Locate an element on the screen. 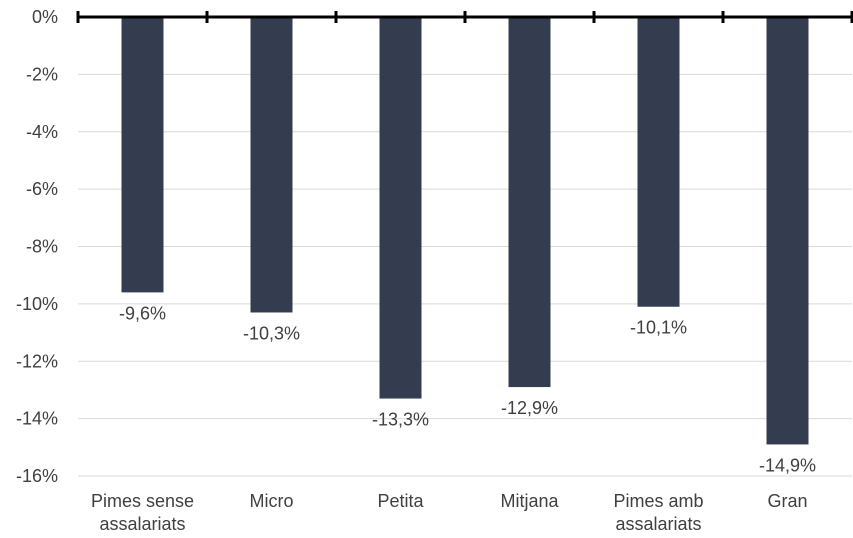 This screenshot has width=853, height=538. y-axis-tick-labels: 0% -2% -4% -6% -8% -10% -12% -14% -16% is located at coordinates (37, 246).